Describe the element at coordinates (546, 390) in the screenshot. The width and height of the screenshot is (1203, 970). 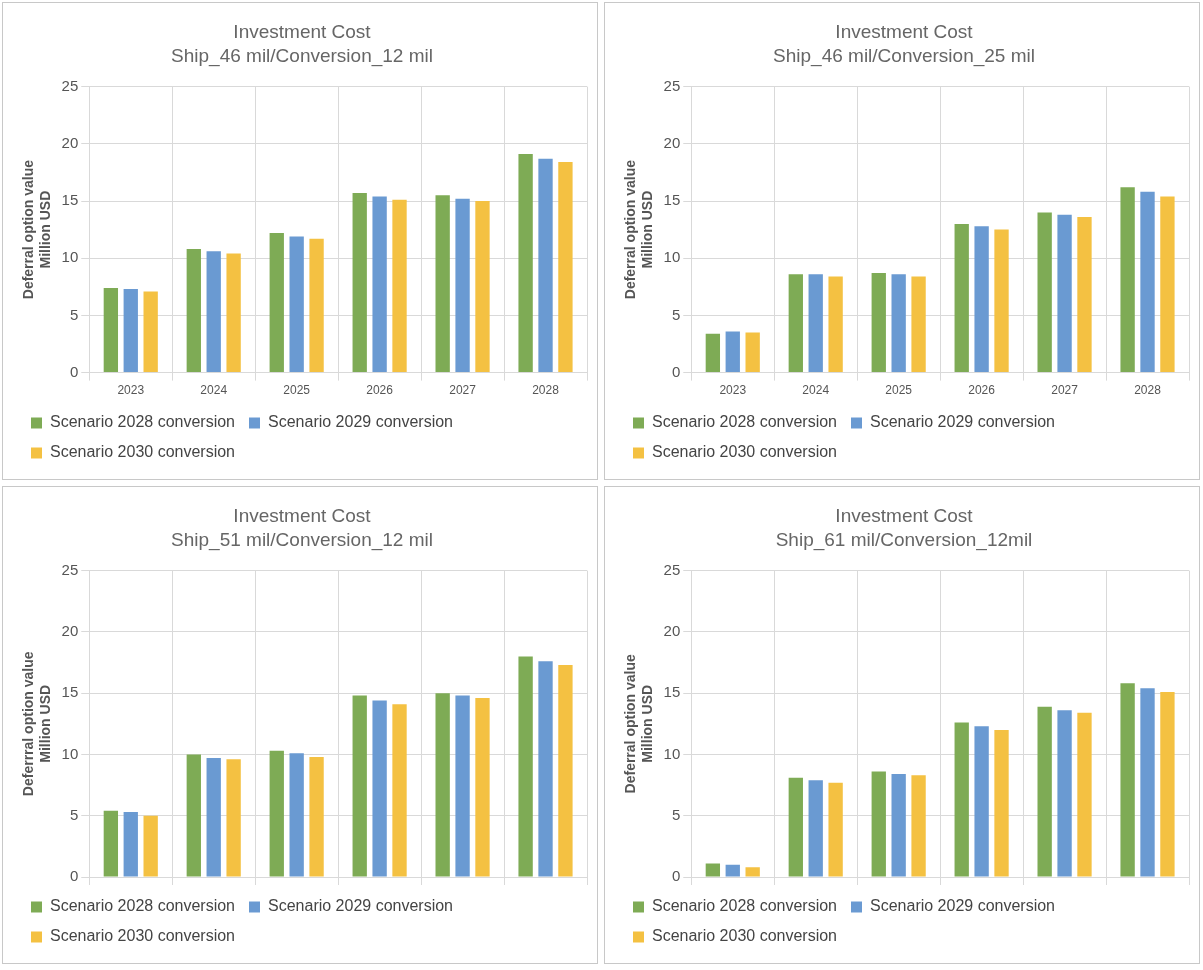
I see `x-tick-label: 2028` at that location.